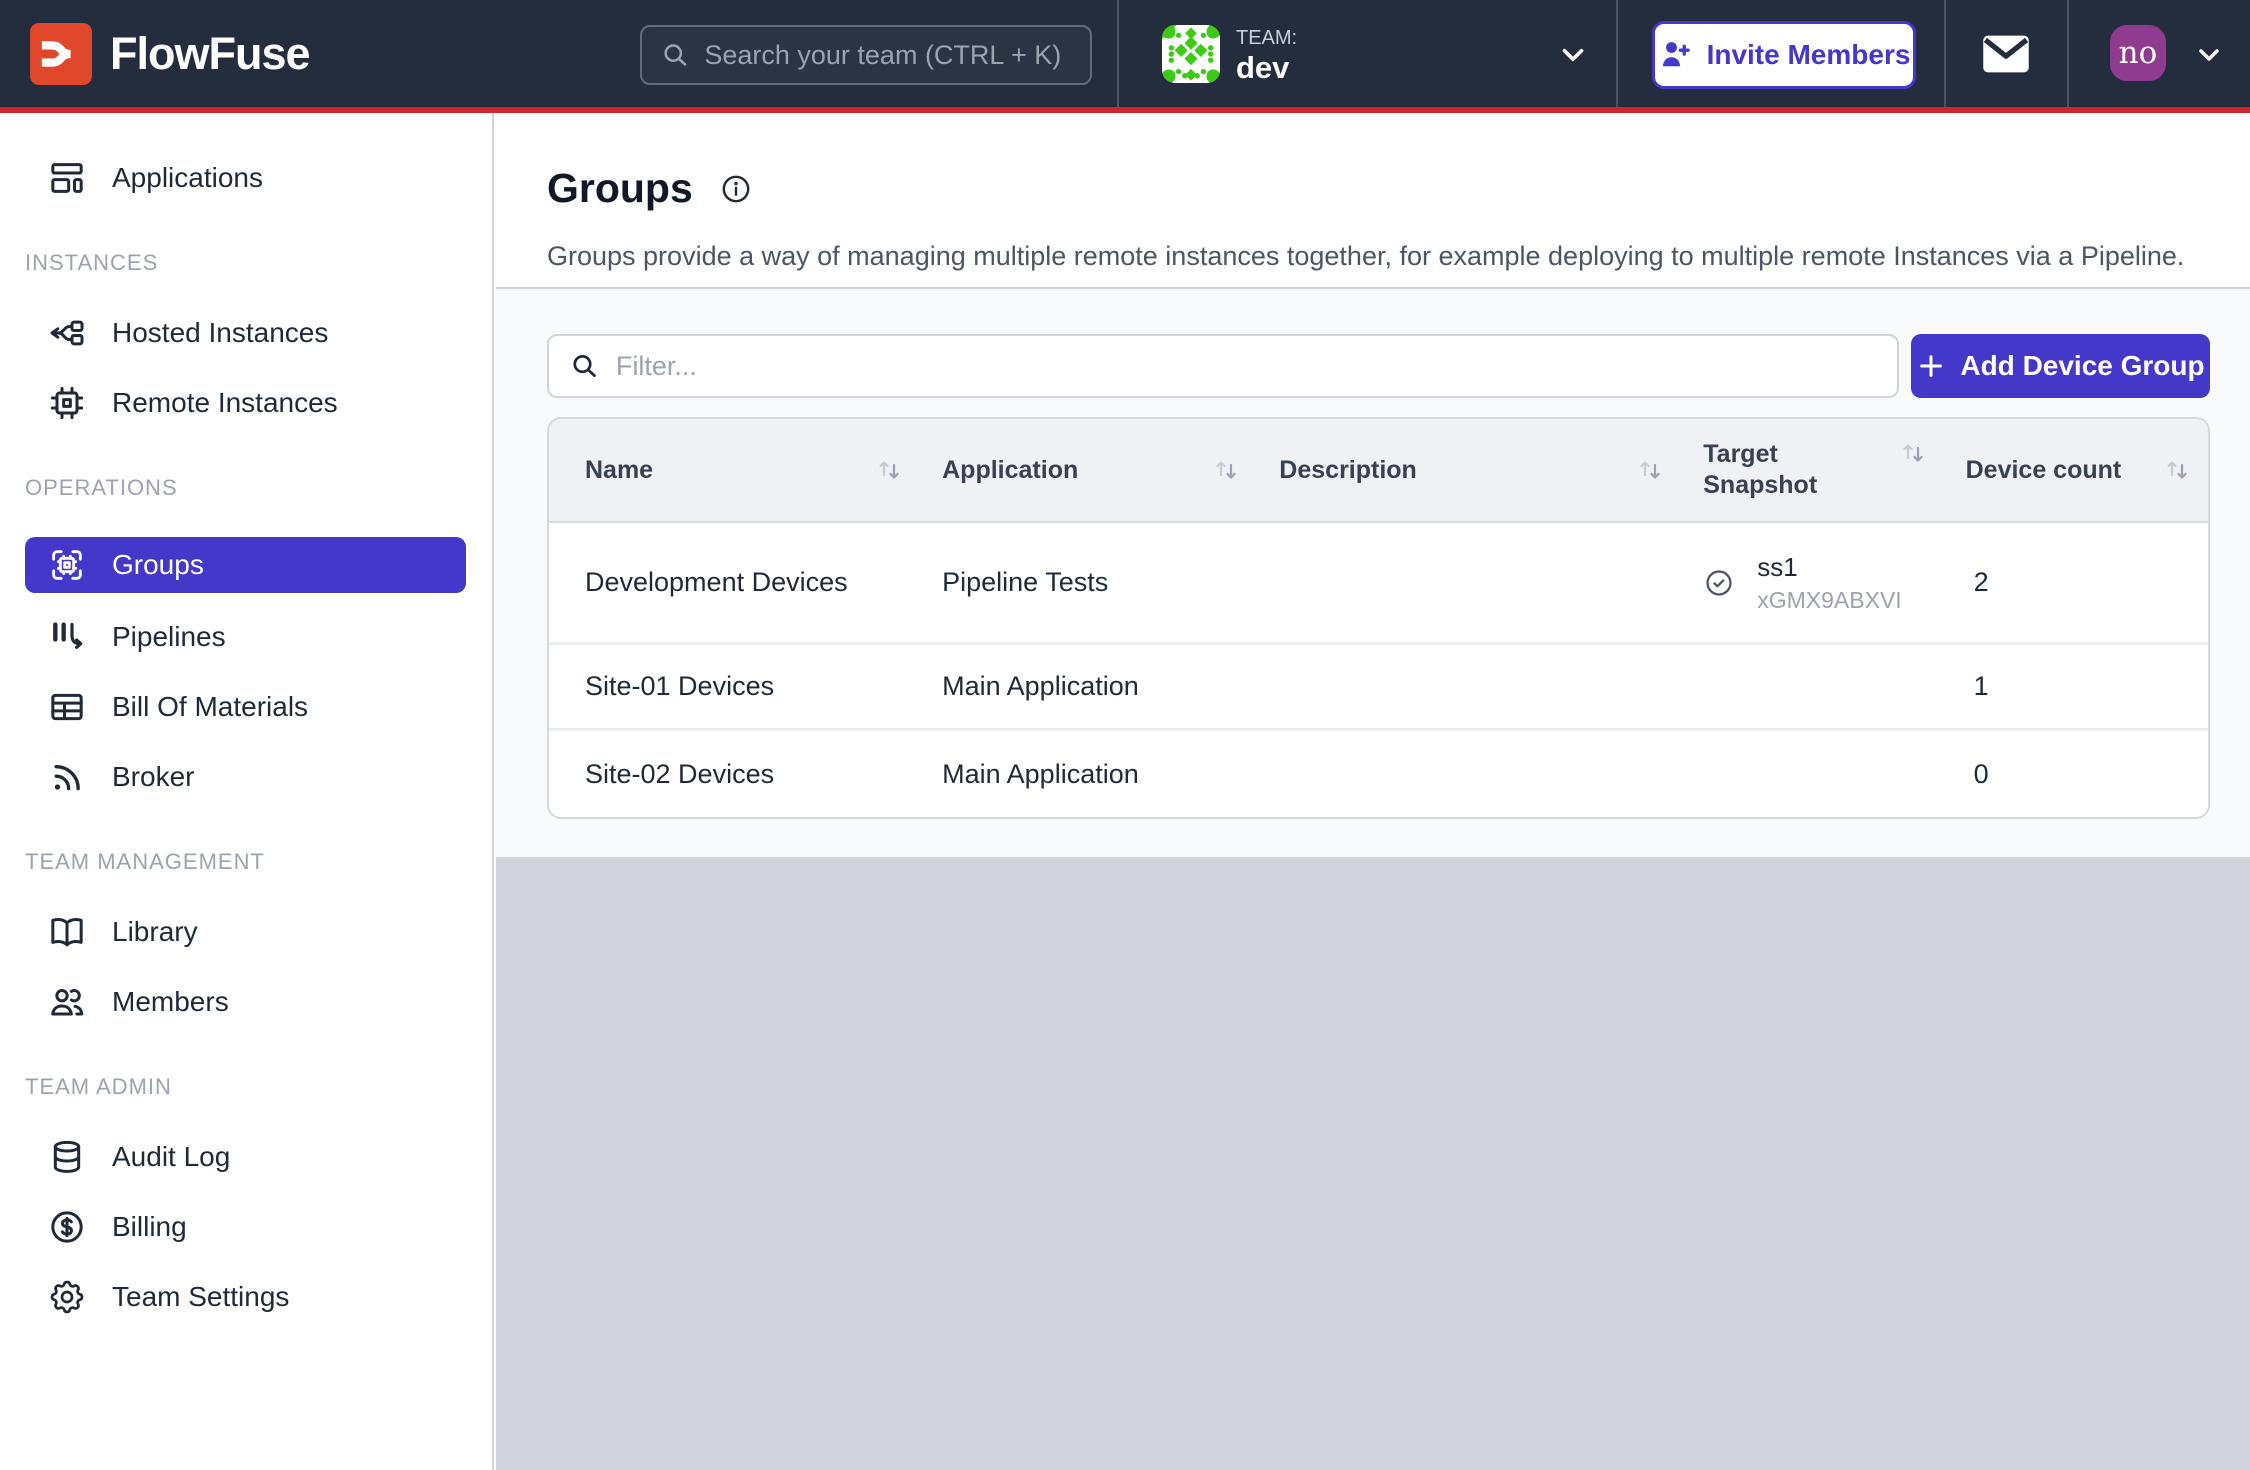  I want to click on mail-icon, so click(2006, 54).